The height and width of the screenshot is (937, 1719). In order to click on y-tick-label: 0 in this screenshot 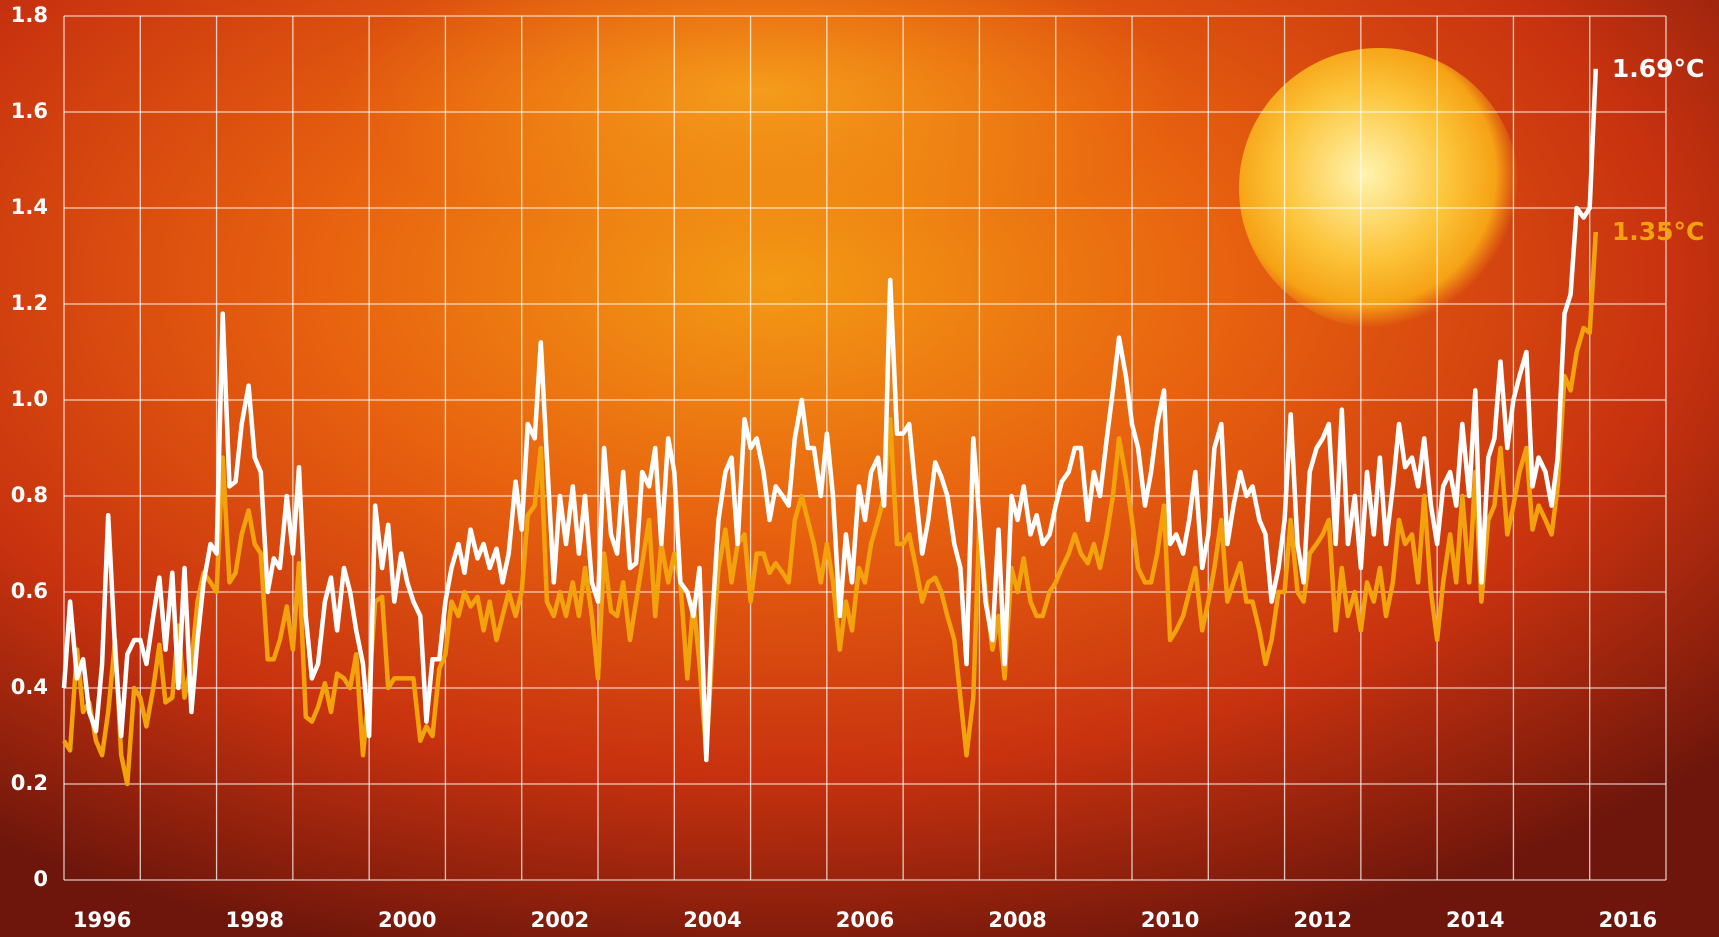, I will do `click(40, 879)`.